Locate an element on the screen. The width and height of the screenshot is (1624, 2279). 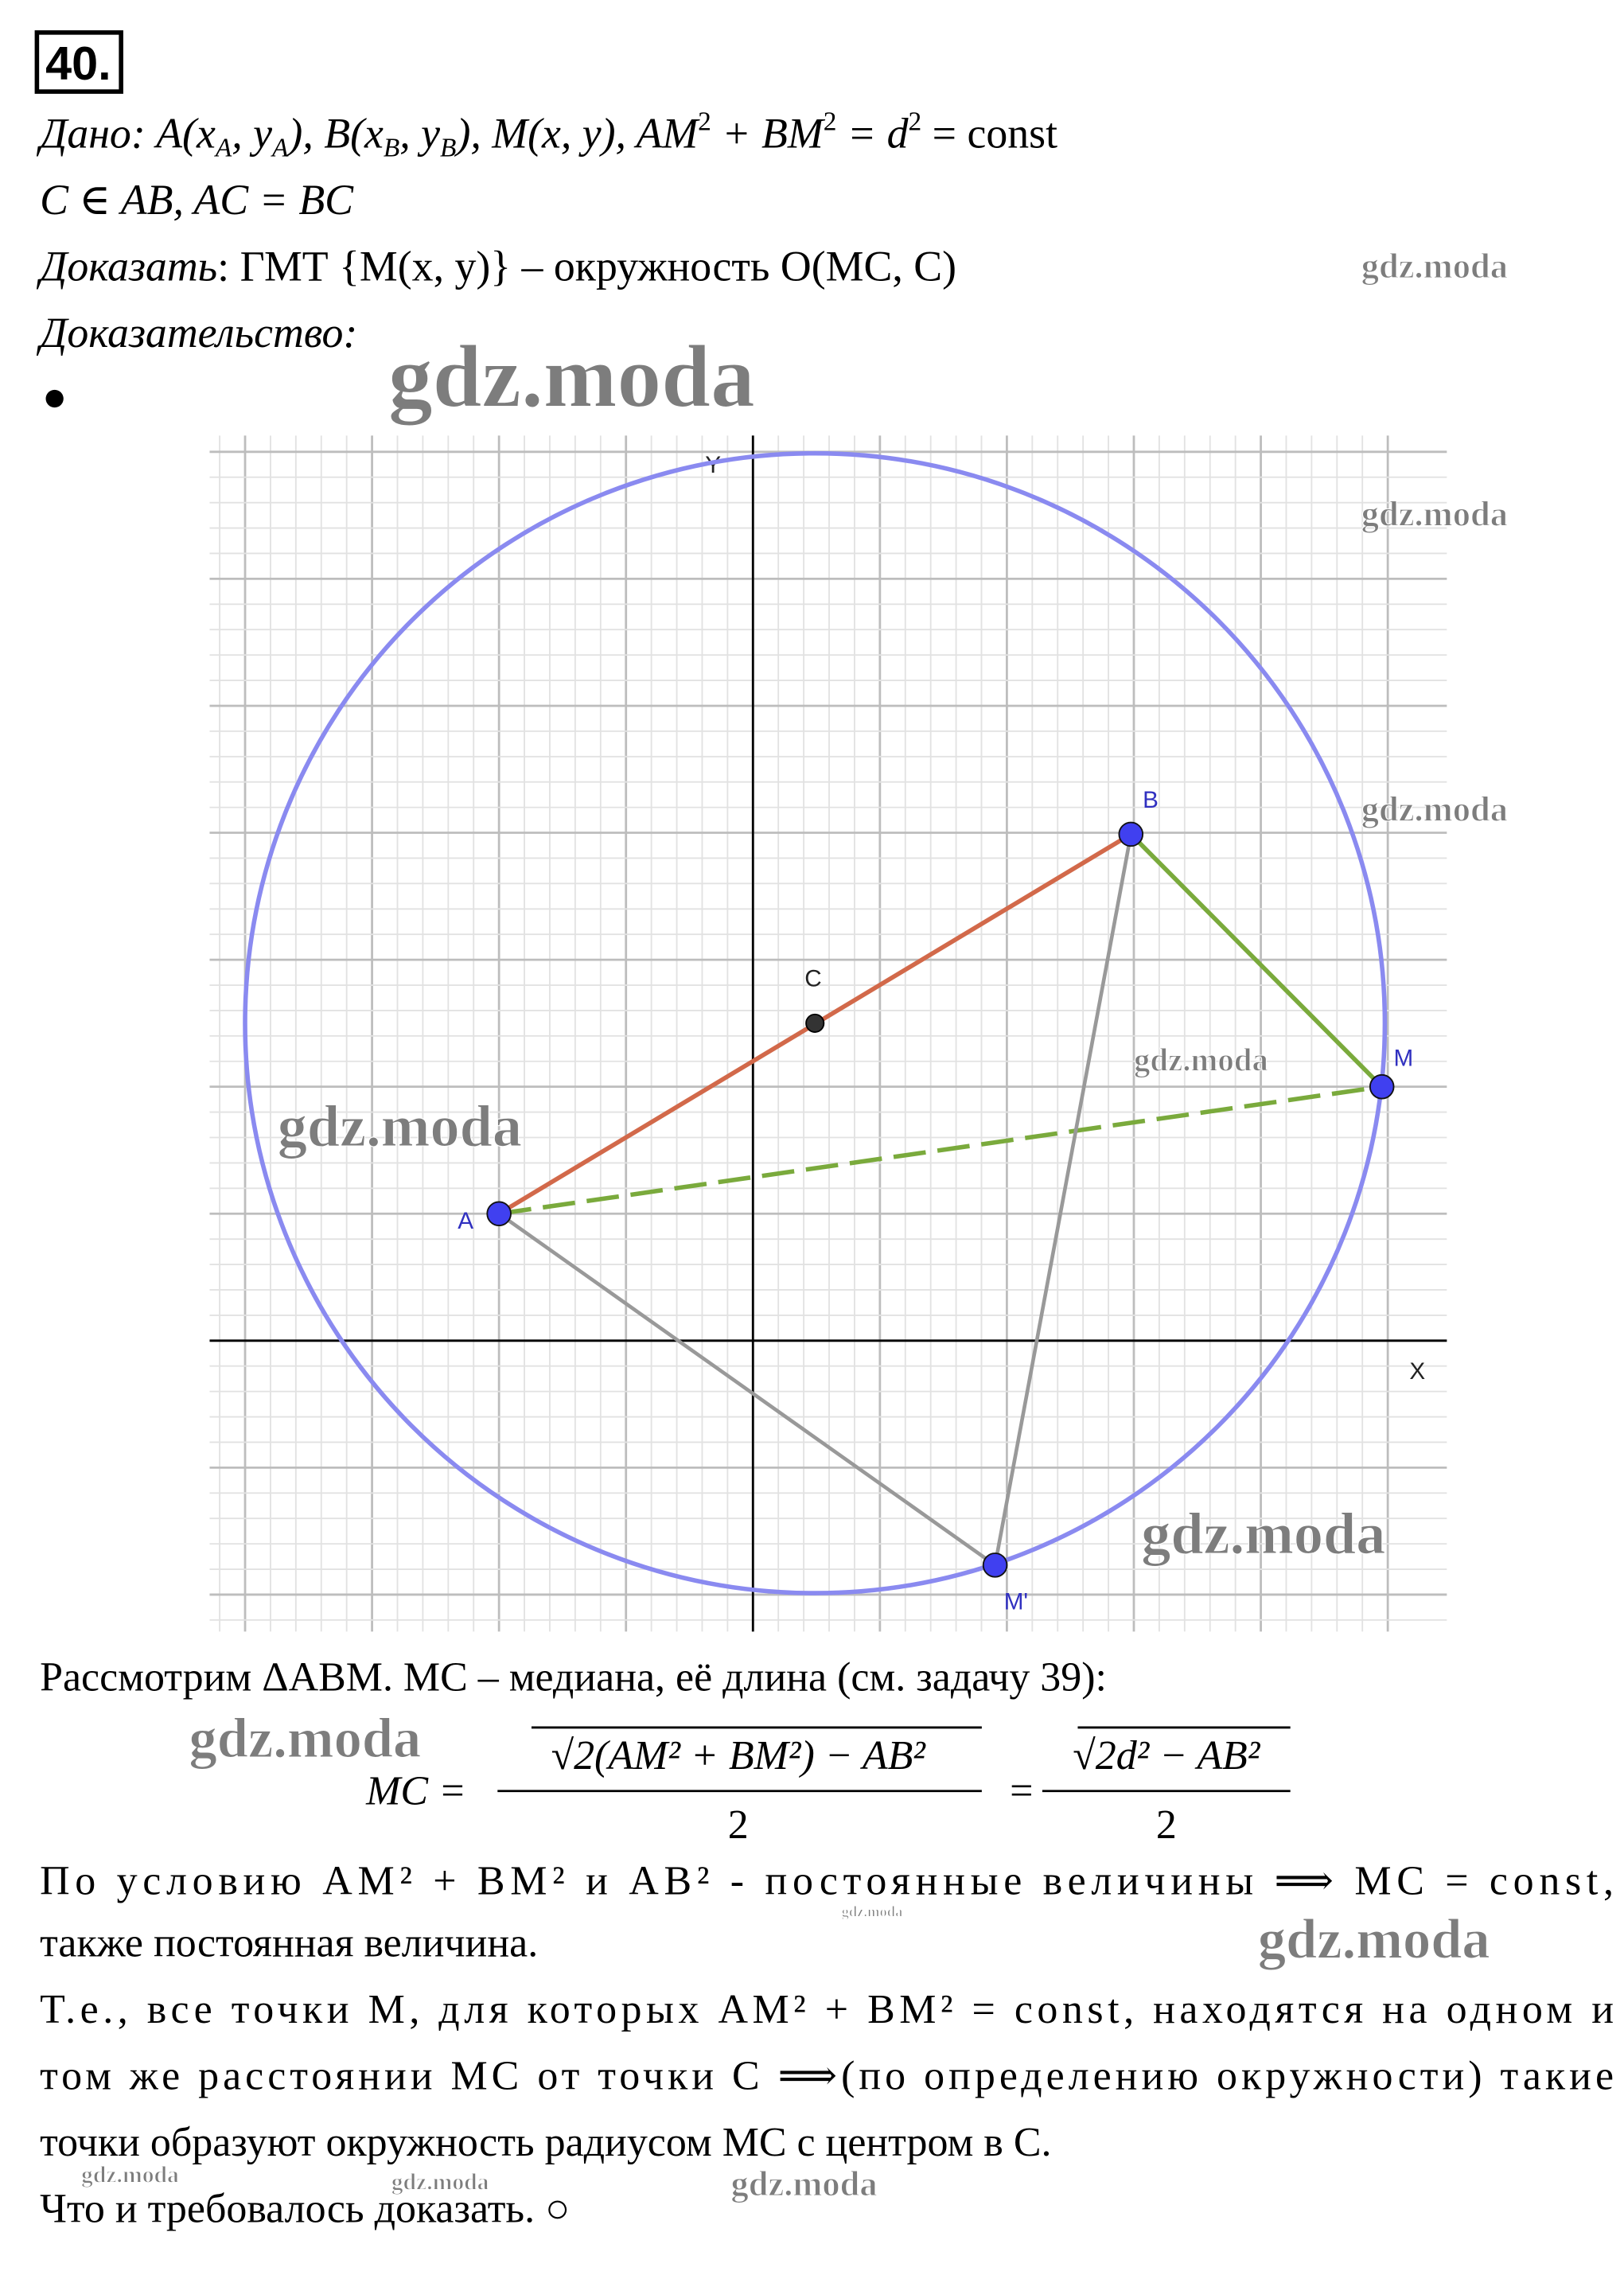
formula-lhs: MC = is located at coordinates (415, 1791).